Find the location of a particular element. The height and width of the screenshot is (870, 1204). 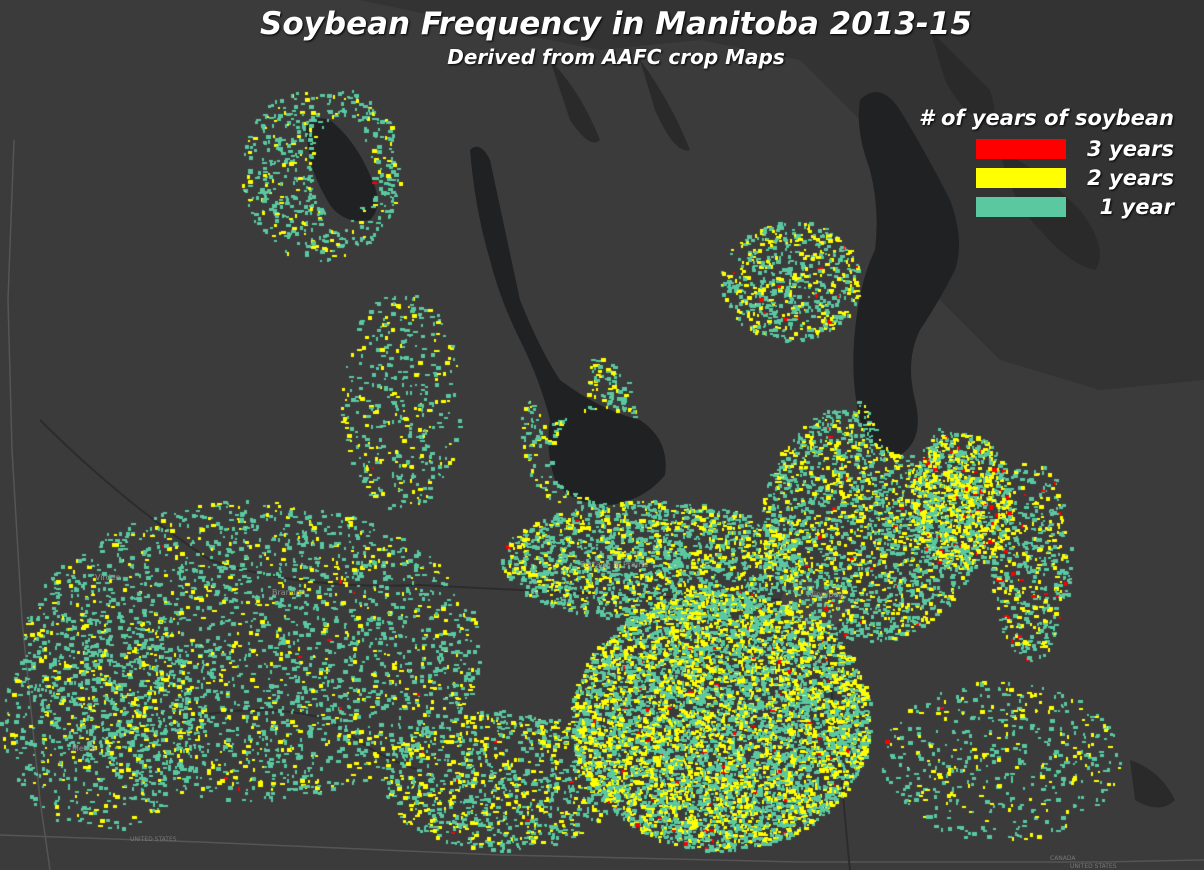

legend-label: 3 years is located at coordinates (1130, 148).